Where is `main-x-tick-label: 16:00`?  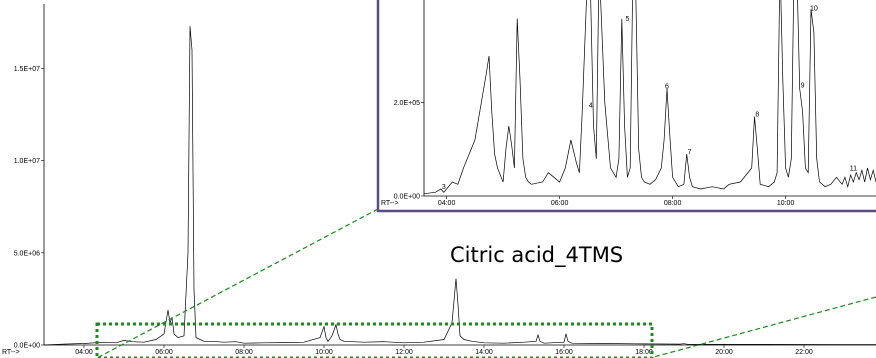 main-x-tick-label: 16:00 is located at coordinates (564, 352).